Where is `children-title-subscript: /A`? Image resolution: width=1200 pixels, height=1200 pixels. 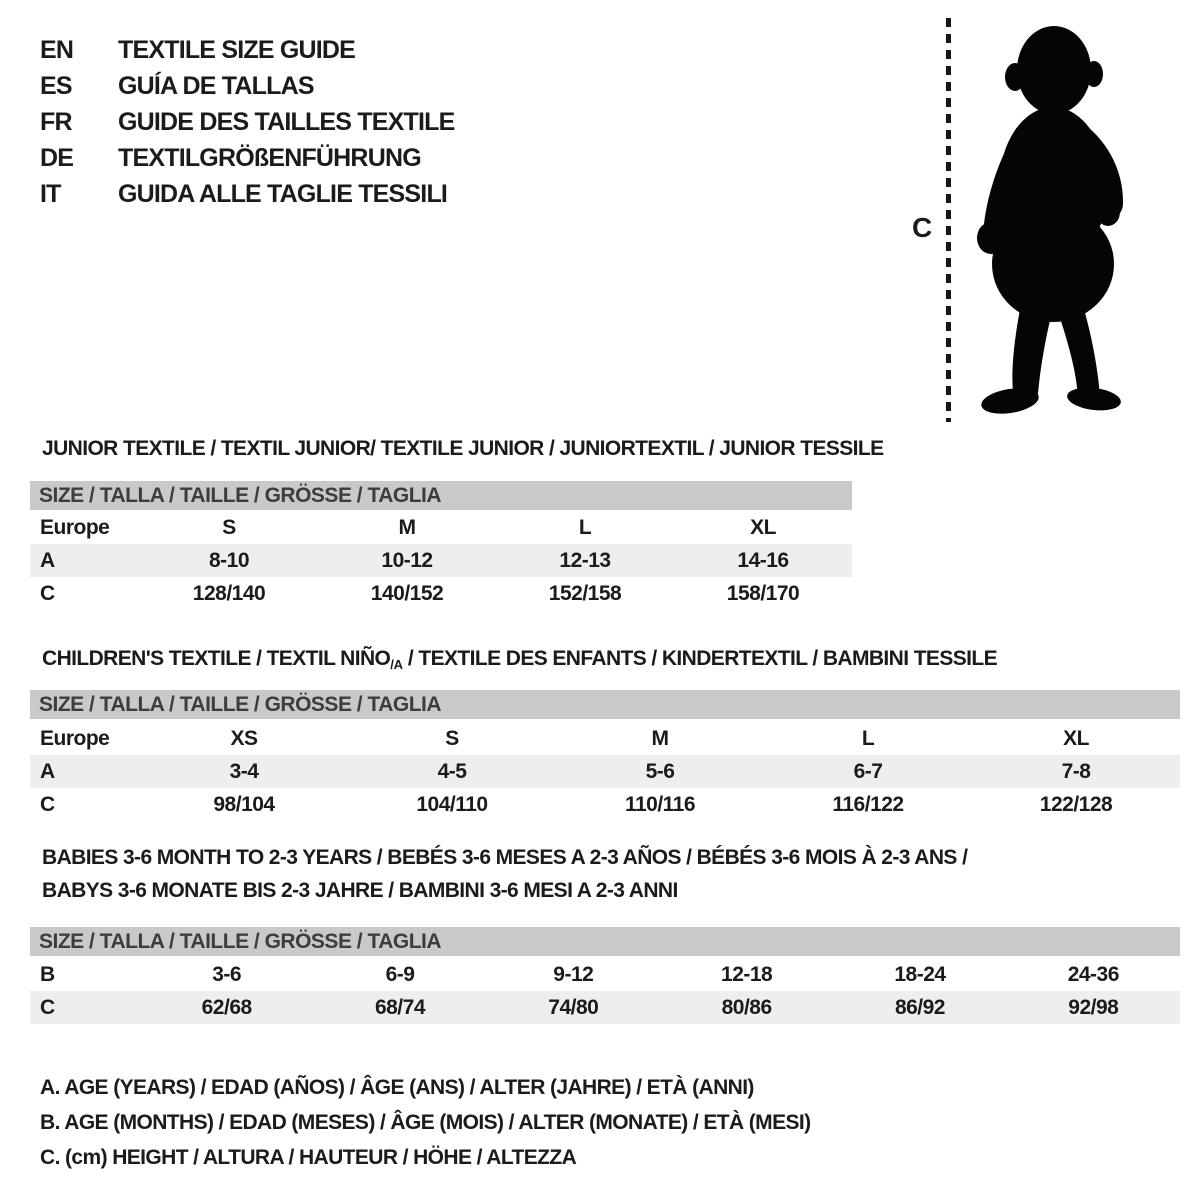
children-title-subscript: /A is located at coordinates (396, 664).